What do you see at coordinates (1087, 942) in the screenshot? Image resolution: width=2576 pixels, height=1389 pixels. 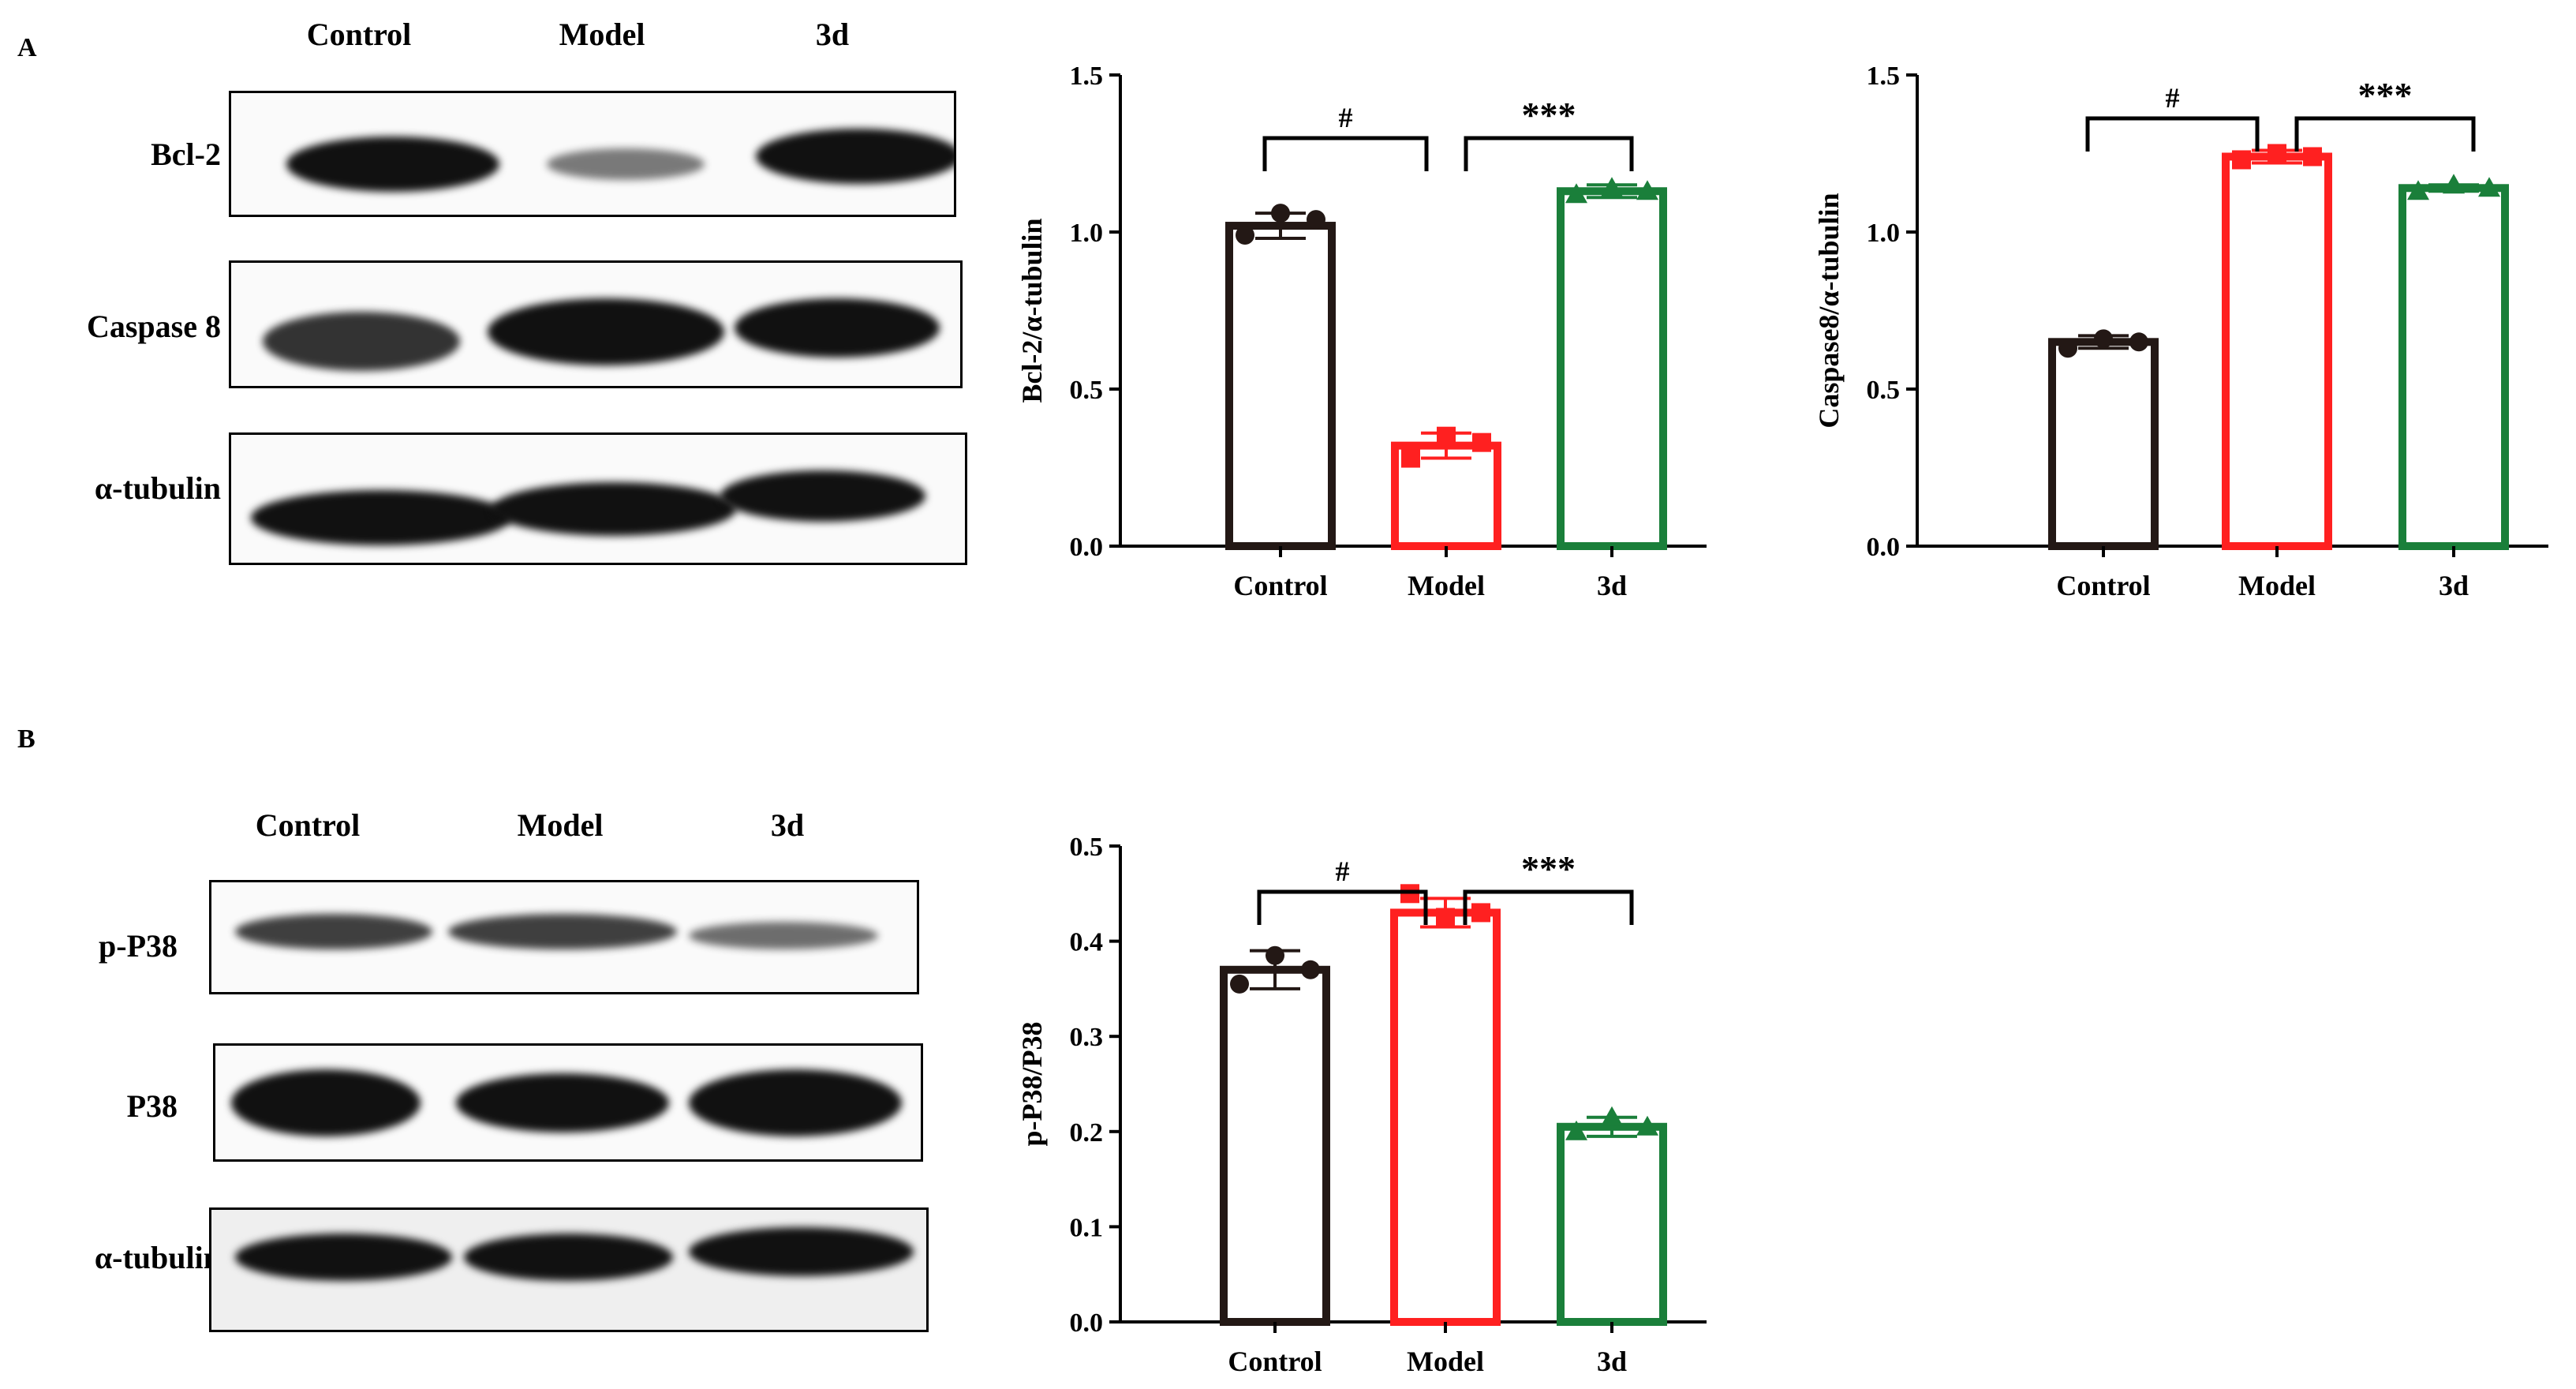 I see `y-tick-label: 0.4` at bounding box center [1087, 942].